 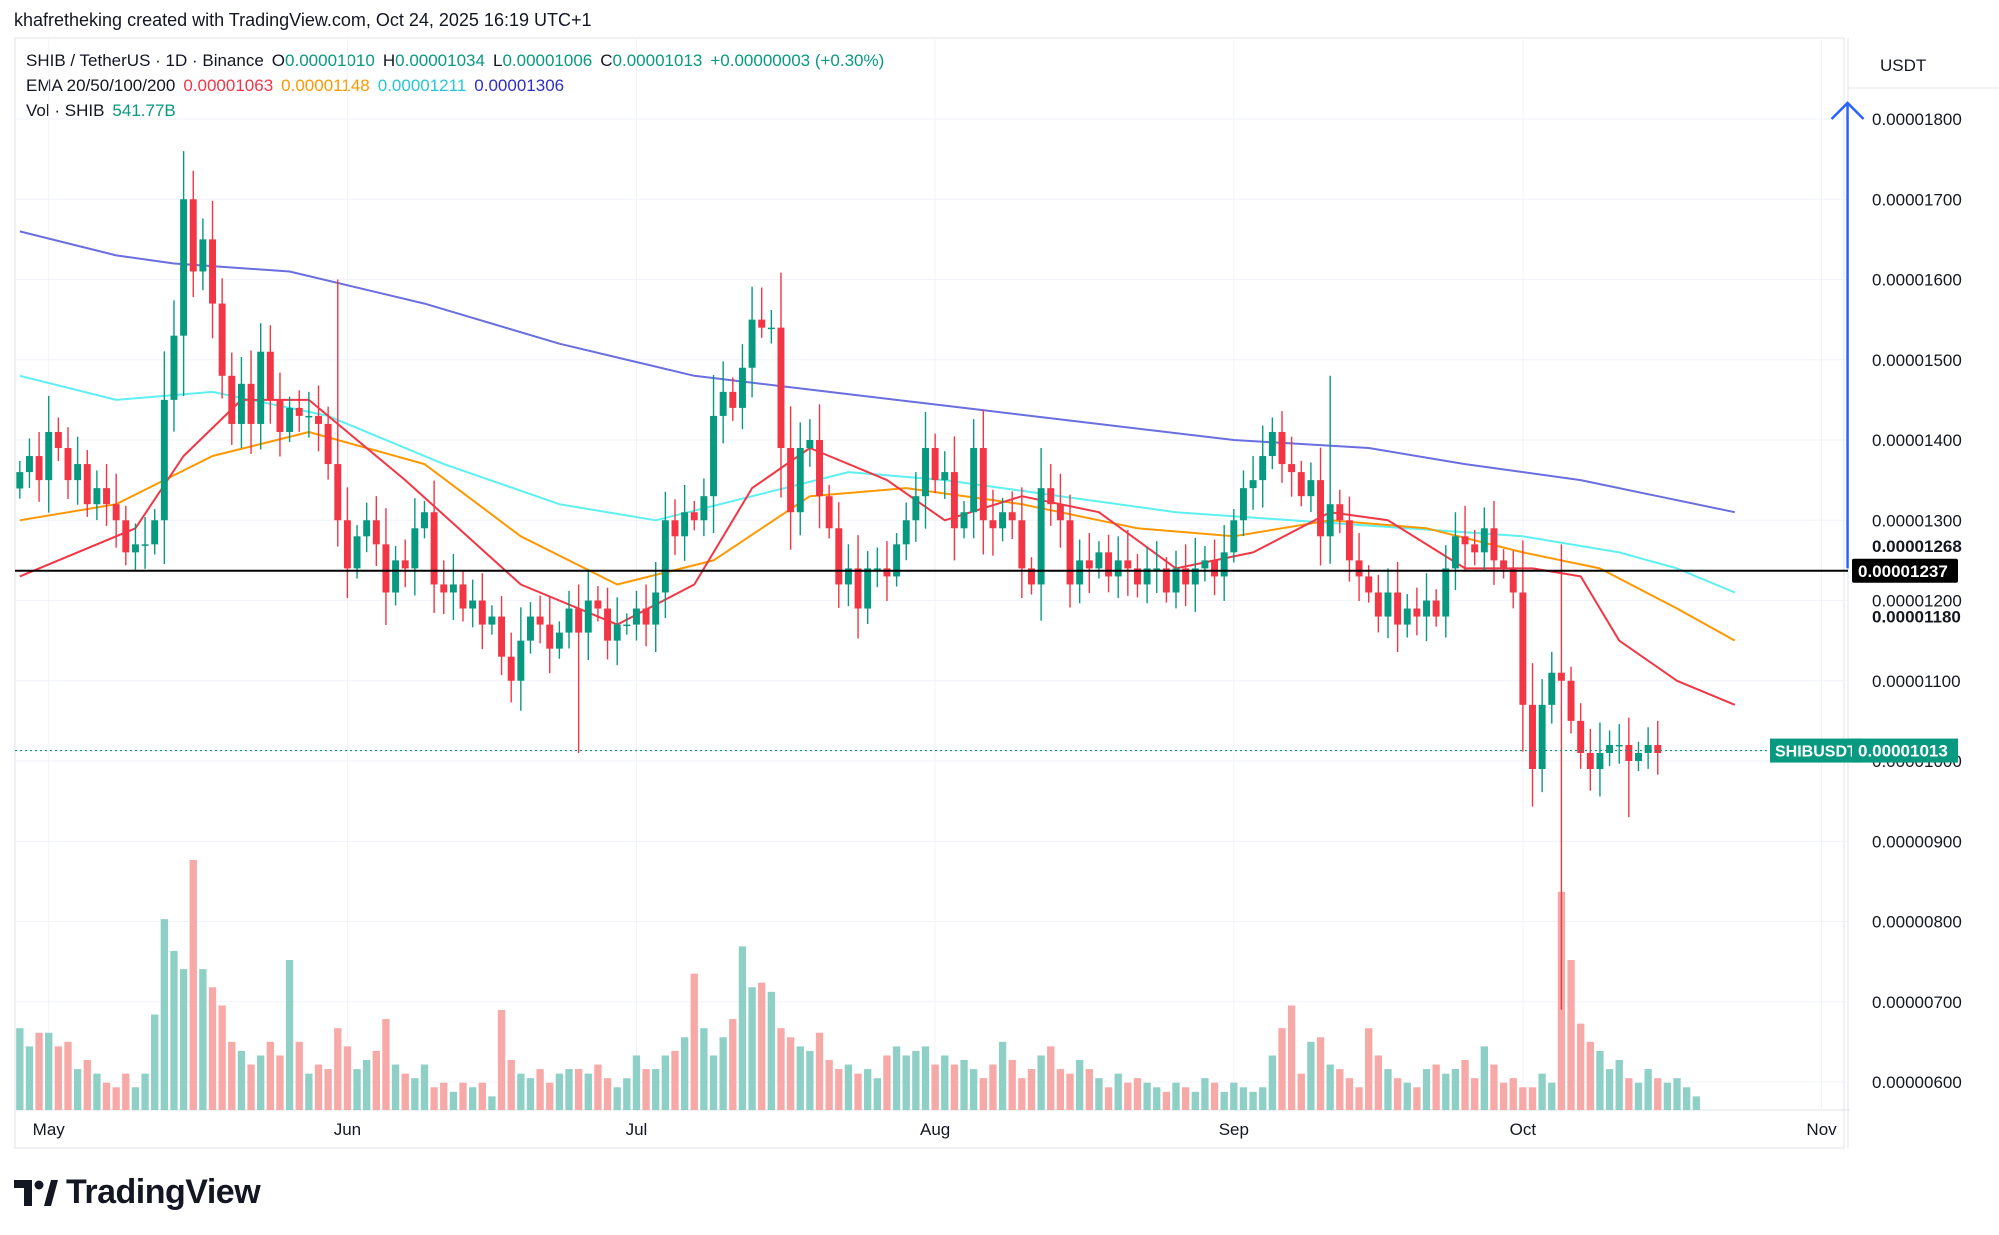 What do you see at coordinates (1917, 546) in the screenshot?
I see `extra-price-label: 0.00001268` at bounding box center [1917, 546].